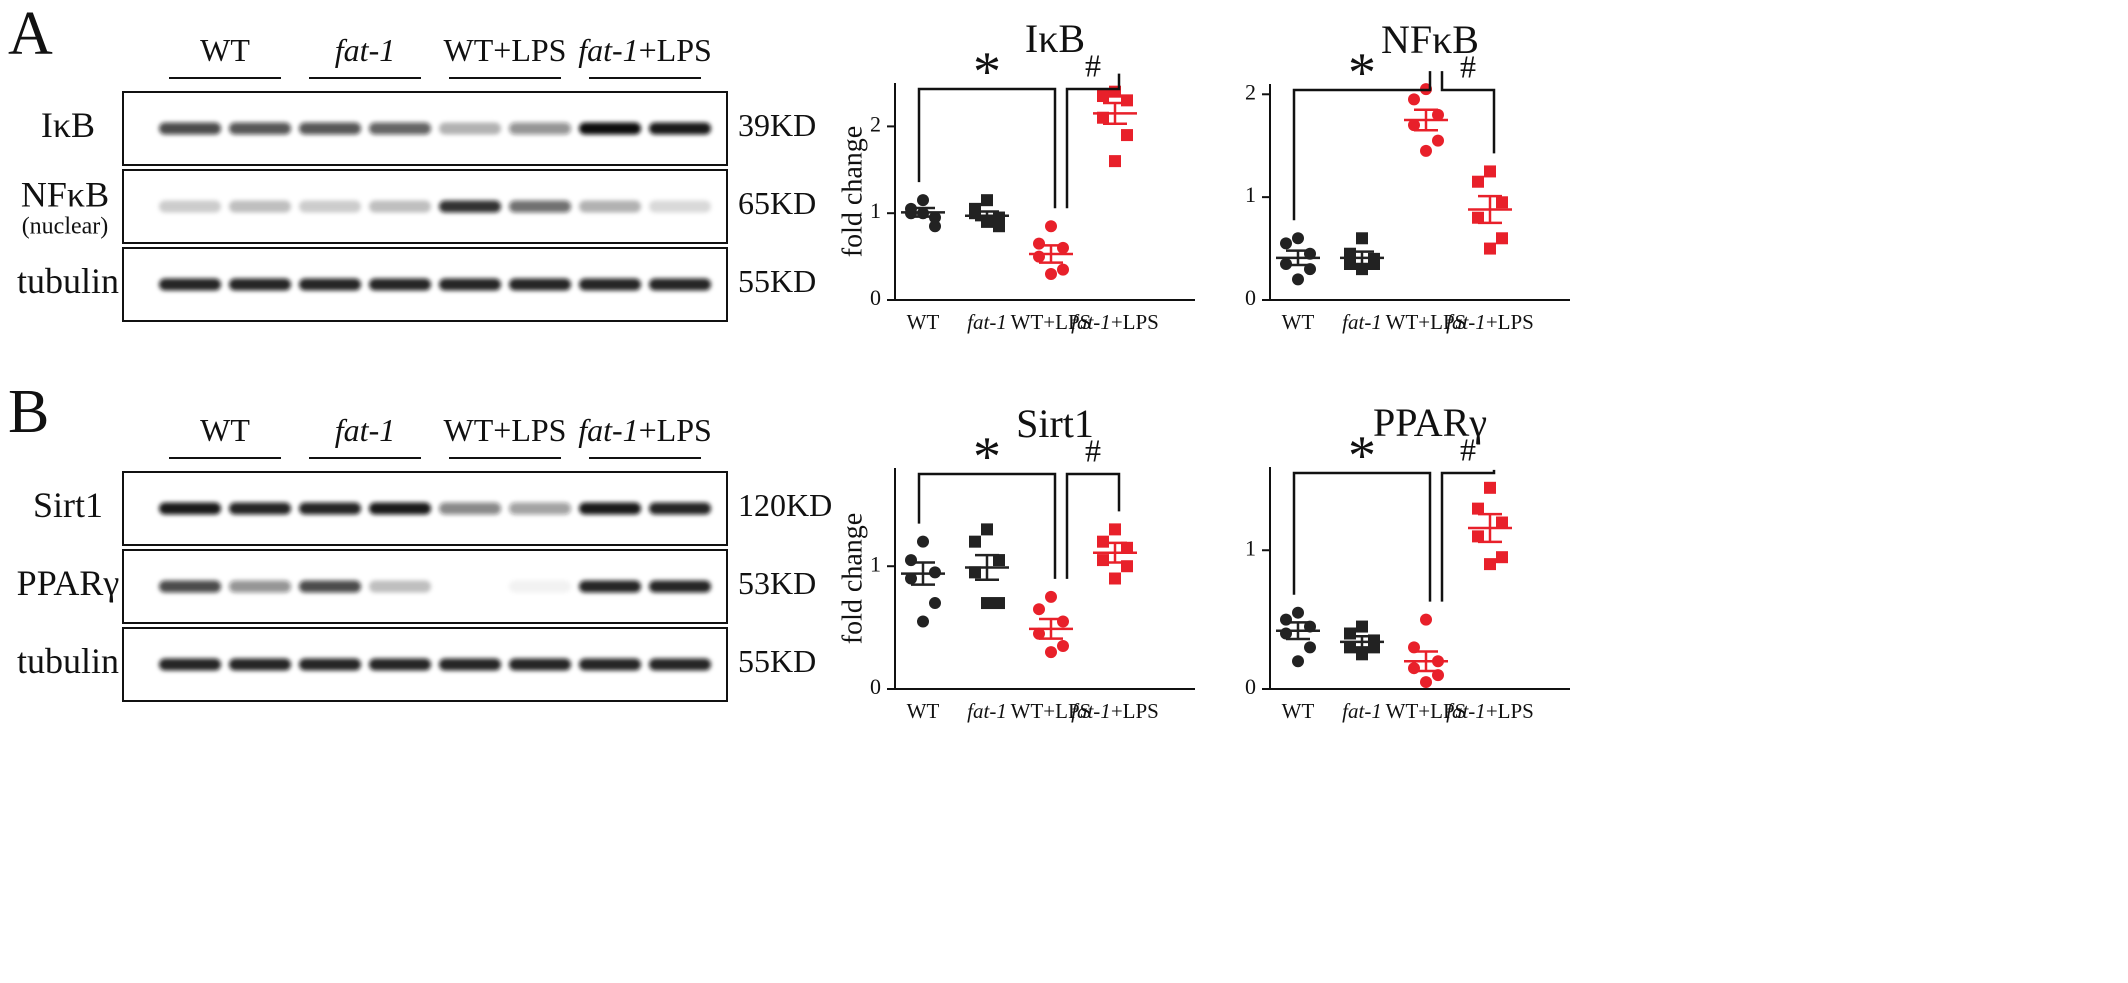 This screenshot has height=983, width=2128. Describe the element at coordinates (1426, 322) in the screenshot. I see `label-part: WT+LPS` at that location.